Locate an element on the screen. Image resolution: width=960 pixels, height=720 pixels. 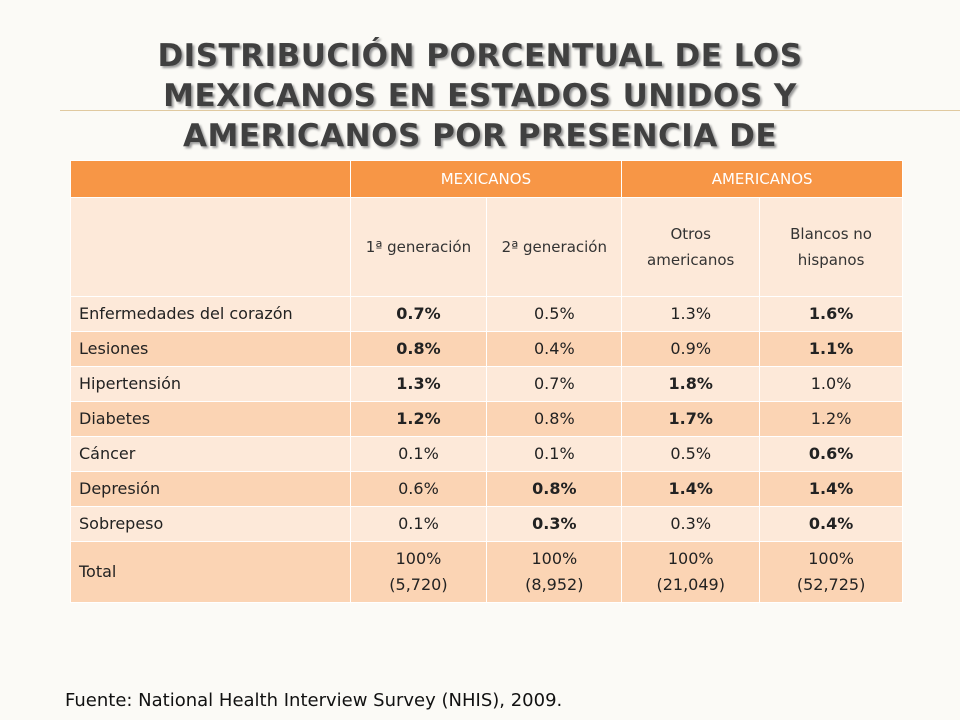
group-header: MEXICANOS is located at coordinates (486, 179).